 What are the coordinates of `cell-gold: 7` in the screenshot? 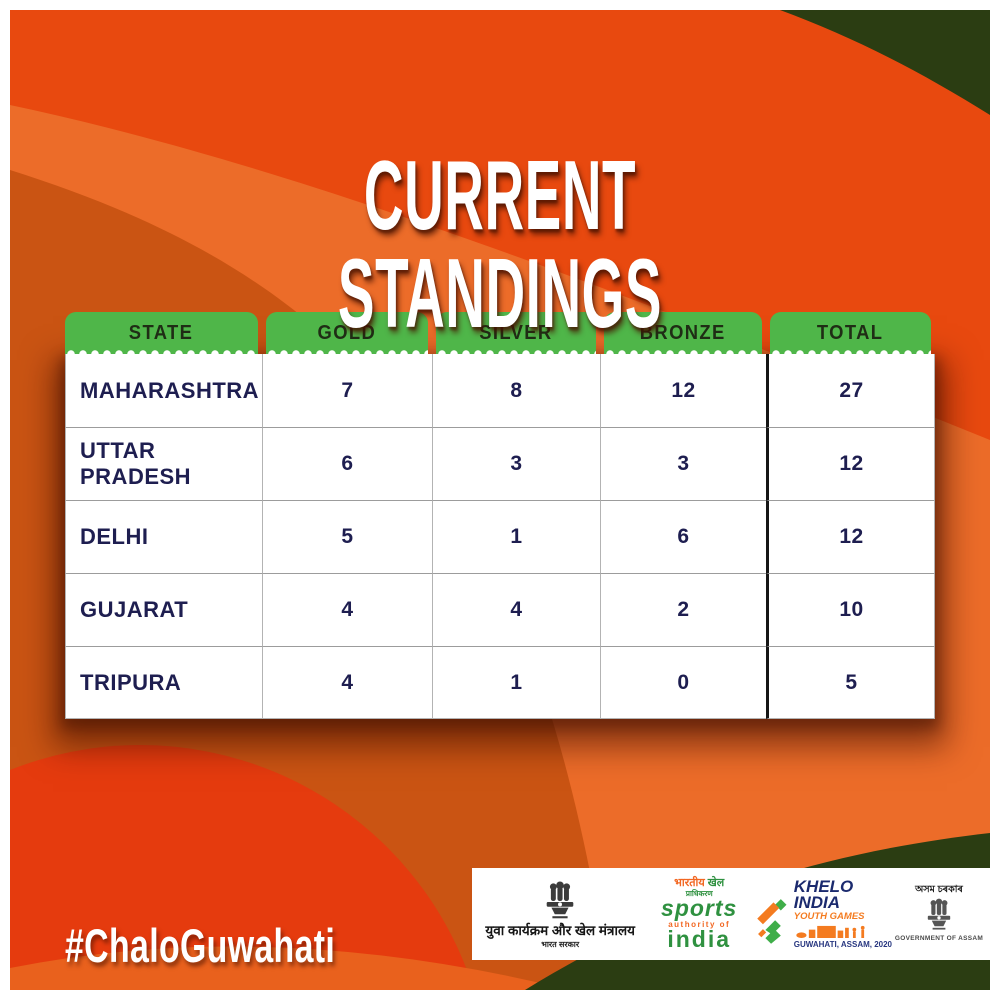 It's located at (347, 390).